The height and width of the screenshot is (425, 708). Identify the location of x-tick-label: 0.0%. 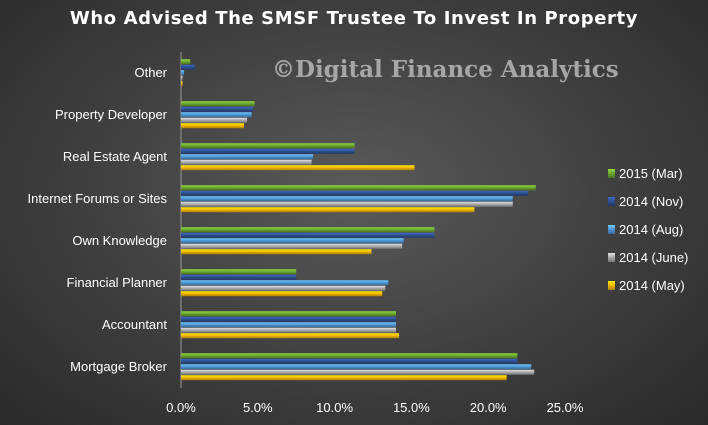
(181, 407).